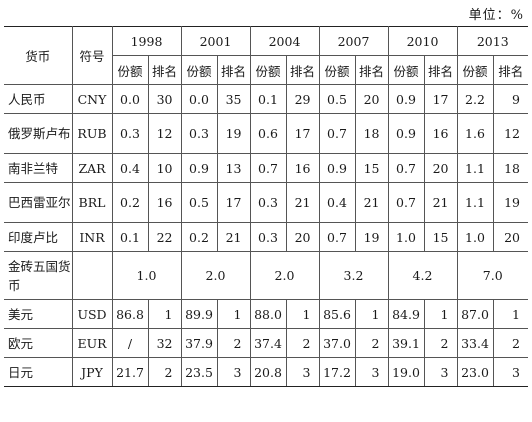 The height and width of the screenshot is (422, 532). What do you see at coordinates (92, 99) in the screenshot?
I see `currency-code: CNY` at bounding box center [92, 99].